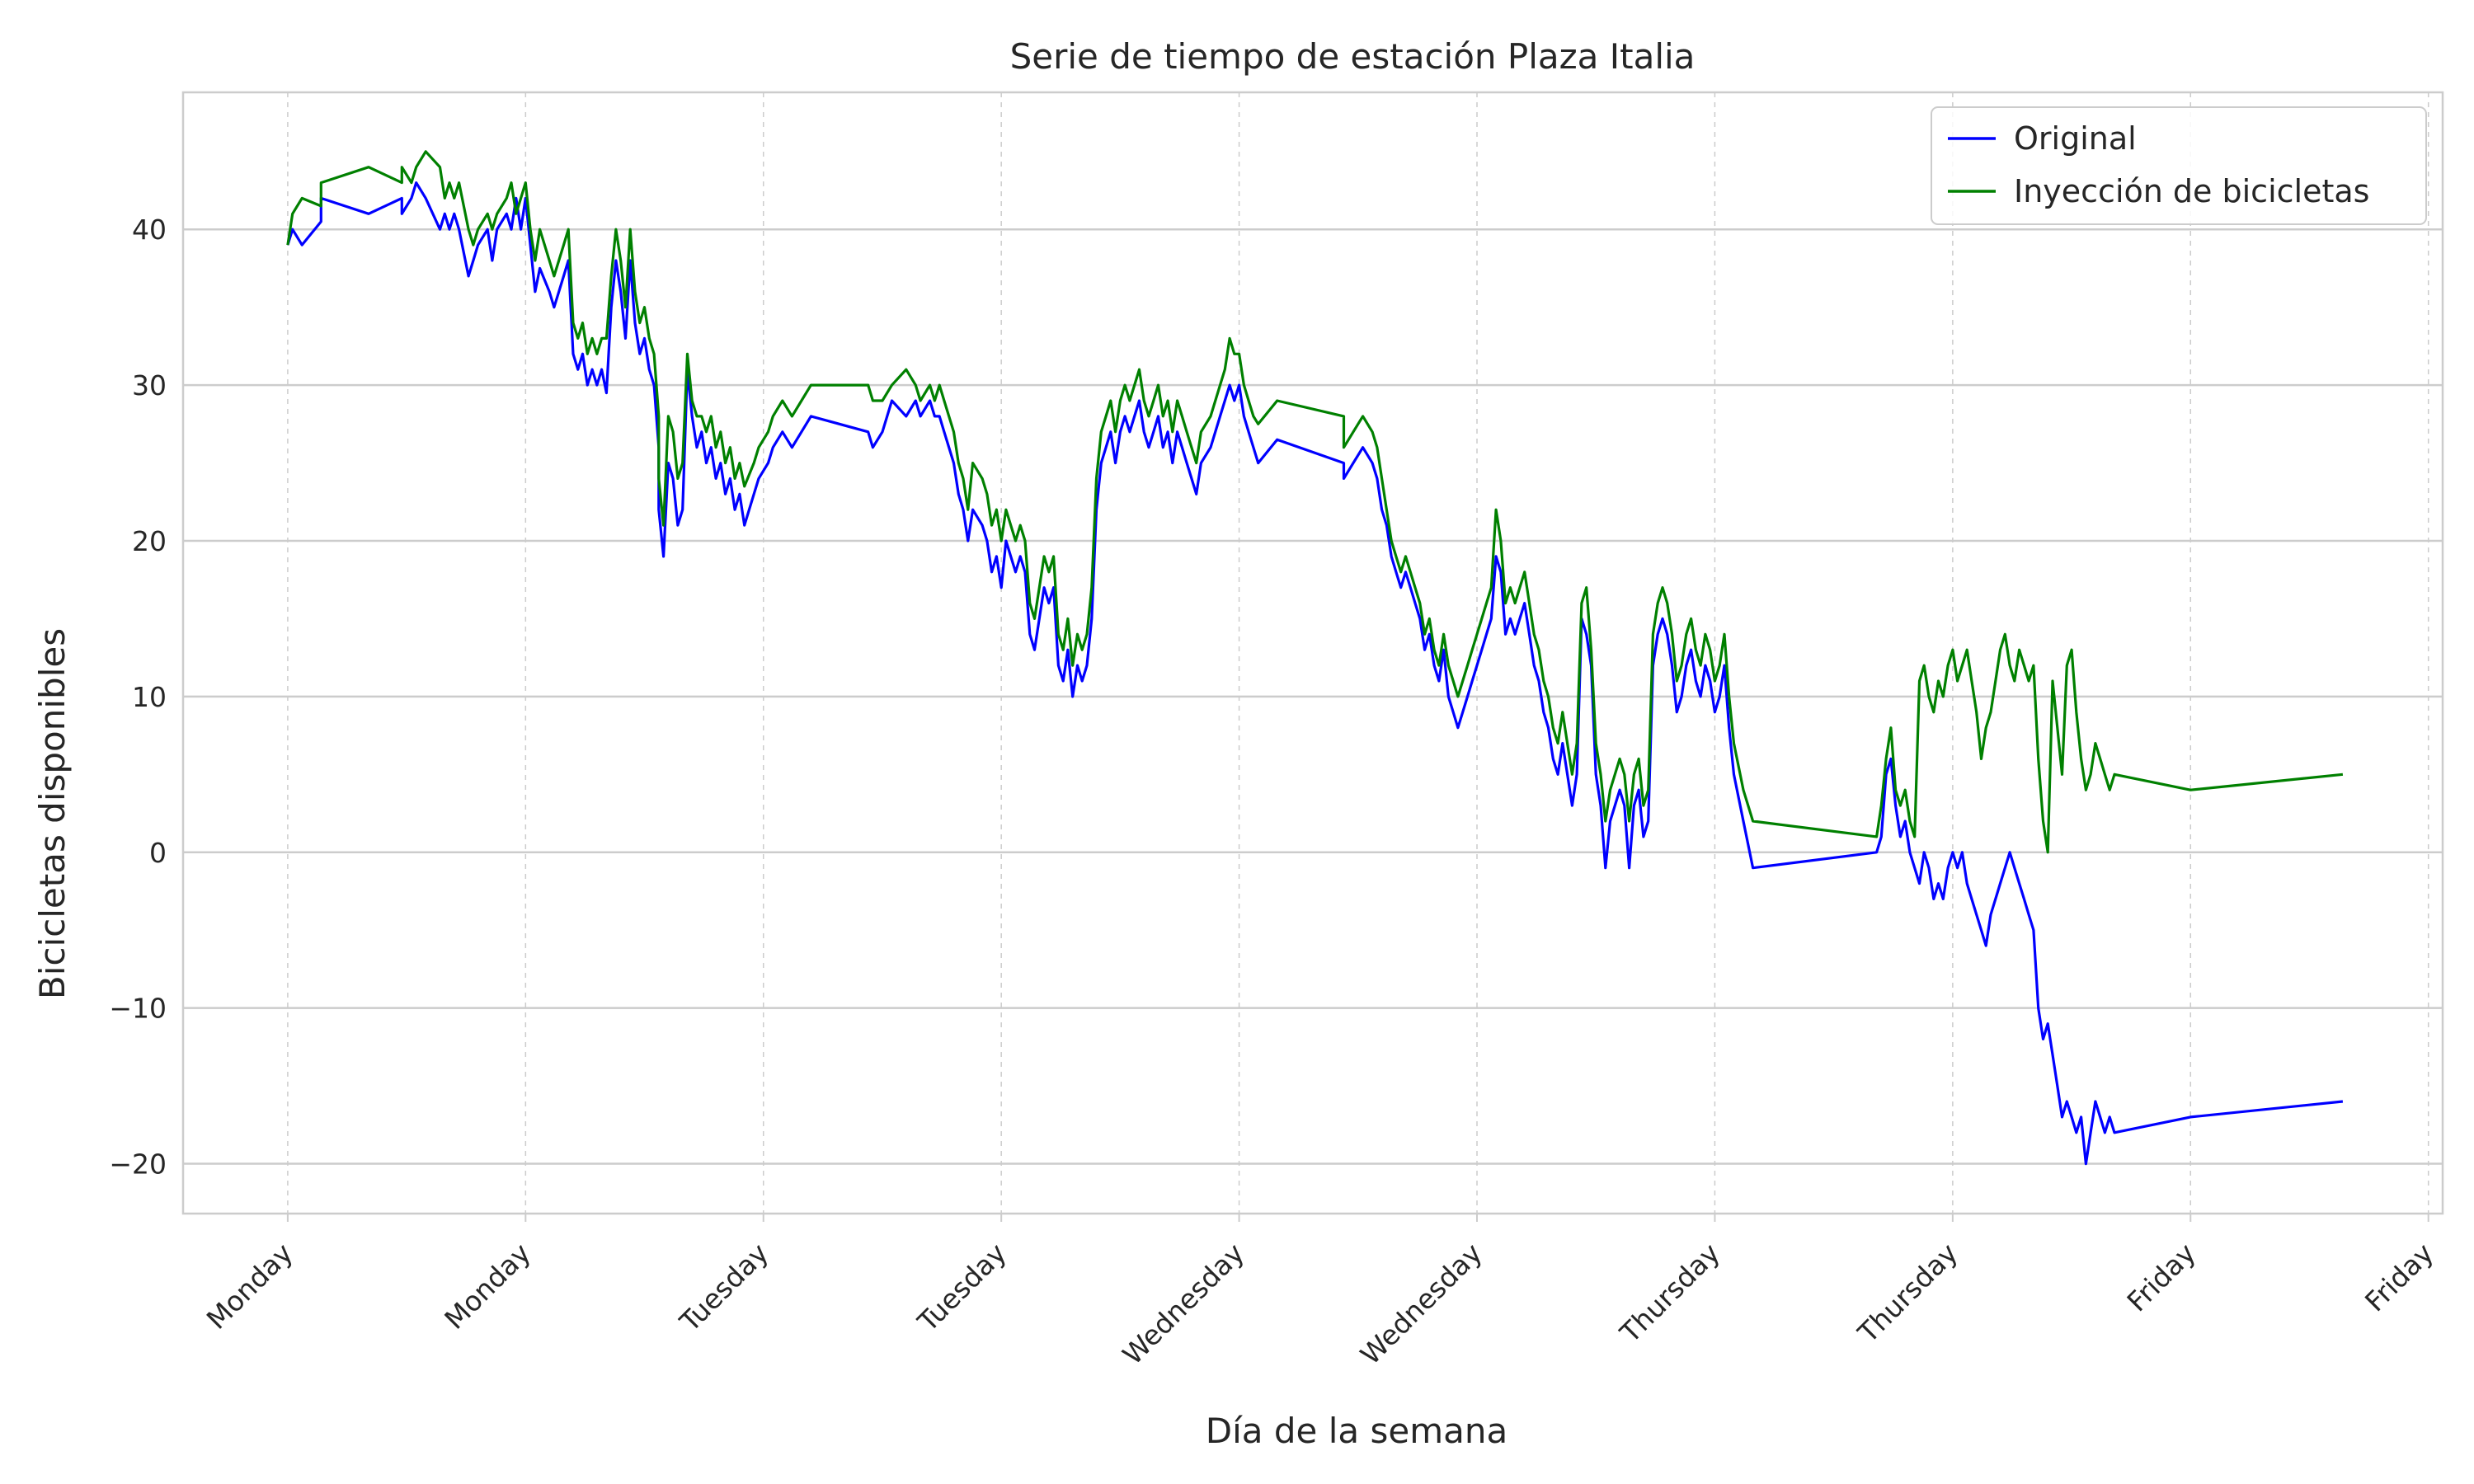 This screenshot has height=1484, width=2474. Describe the element at coordinates (149, 385) in the screenshot. I see `y-tick-label: 30` at that location.